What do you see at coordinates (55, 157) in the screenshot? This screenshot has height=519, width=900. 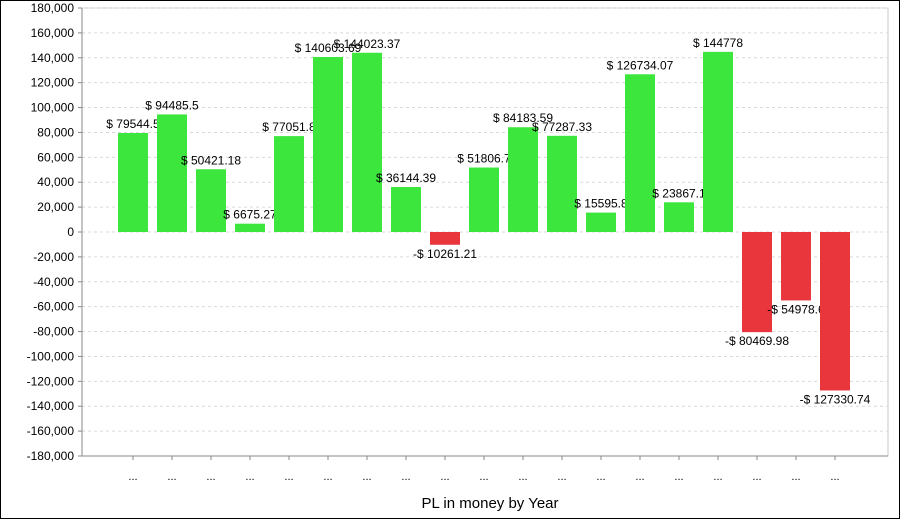 I see `y-tick-label: 60,000` at bounding box center [55, 157].